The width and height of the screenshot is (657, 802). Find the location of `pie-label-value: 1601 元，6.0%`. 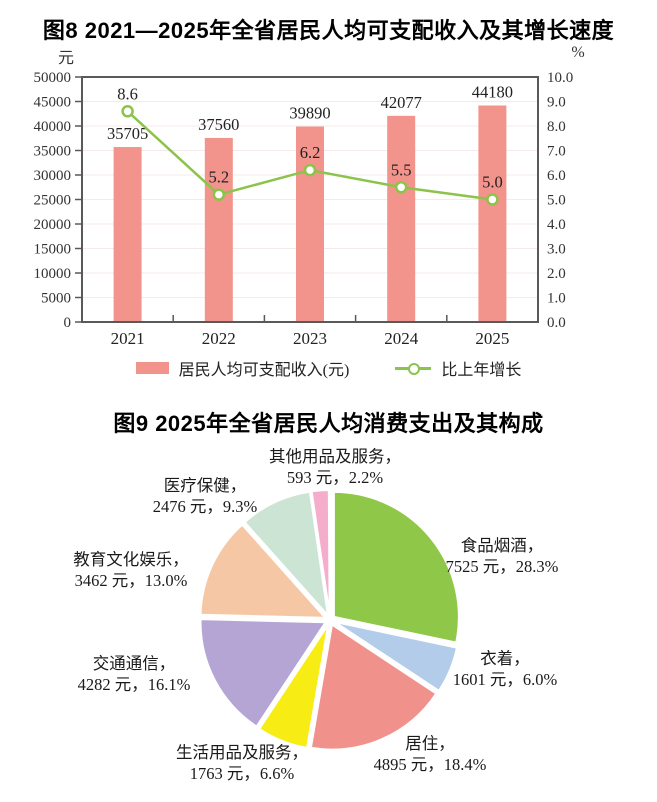

pie-label-value: 1601 元，6.0% is located at coordinates (505, 679).